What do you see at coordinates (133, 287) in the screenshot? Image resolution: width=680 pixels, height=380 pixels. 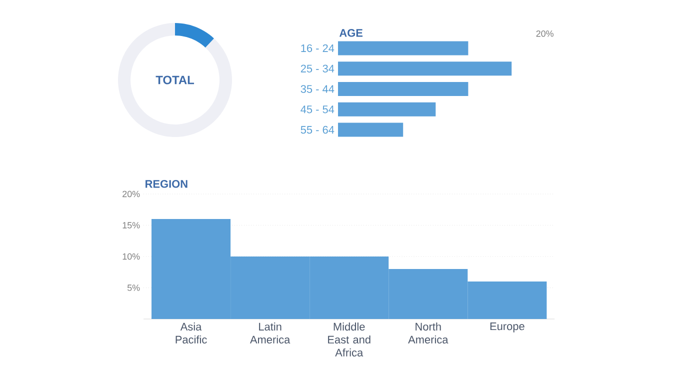 I see `y-tick-label: 5%` at bounding box center [133, 287].